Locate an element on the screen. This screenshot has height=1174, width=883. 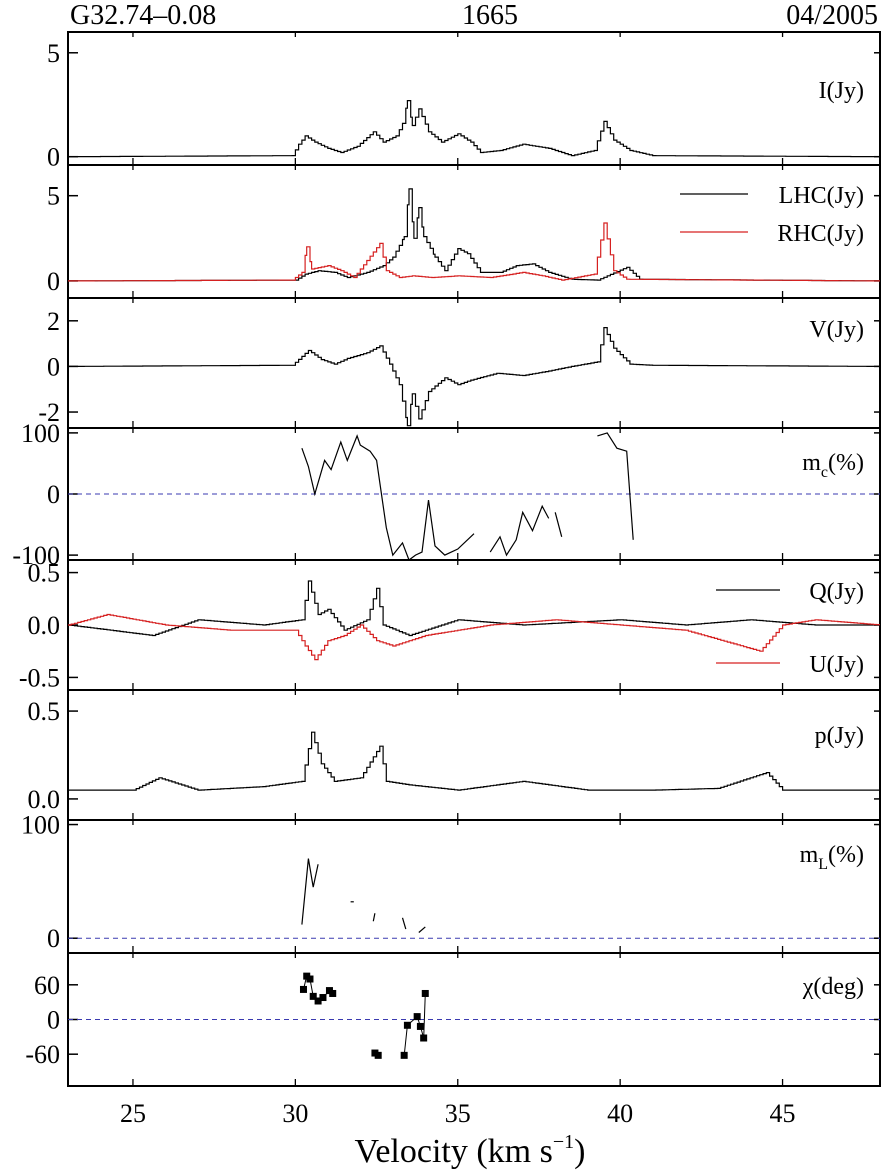
panel-label-V: V(Jy) is located at coordinates (836, 330).